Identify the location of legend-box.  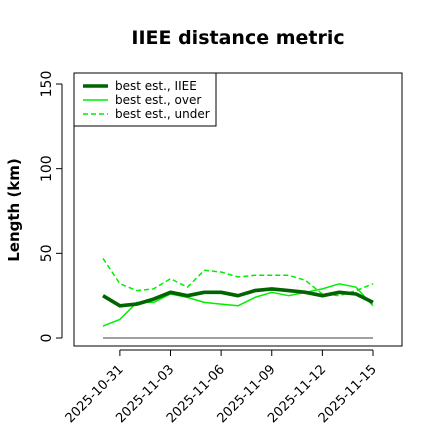
(145, 99).